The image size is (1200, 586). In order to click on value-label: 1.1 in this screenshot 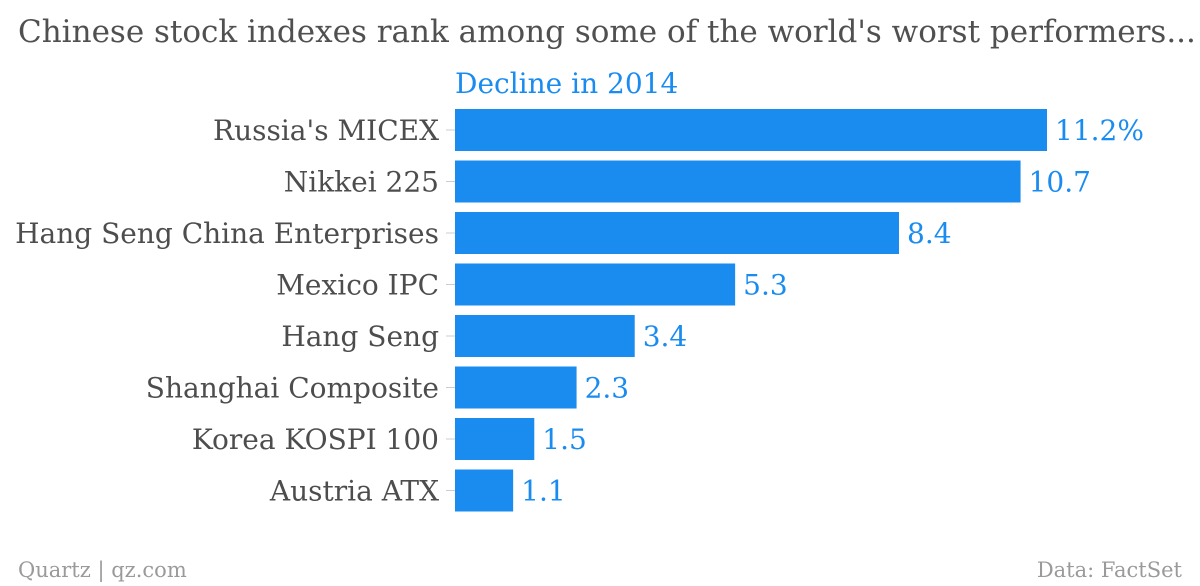, I will do `click(543, 491)`.